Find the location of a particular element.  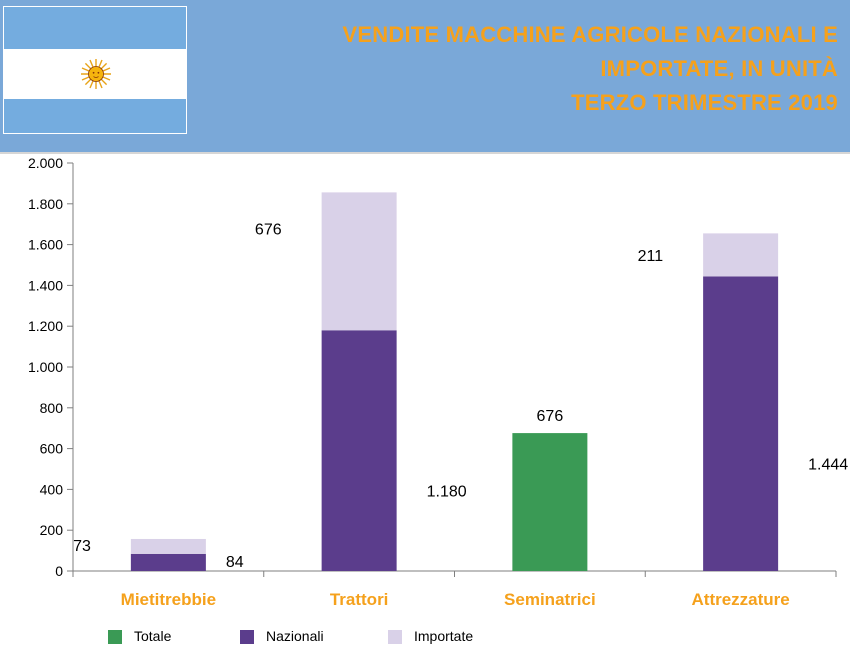

data-label: 1.444 is located at coordinates (828, 465).